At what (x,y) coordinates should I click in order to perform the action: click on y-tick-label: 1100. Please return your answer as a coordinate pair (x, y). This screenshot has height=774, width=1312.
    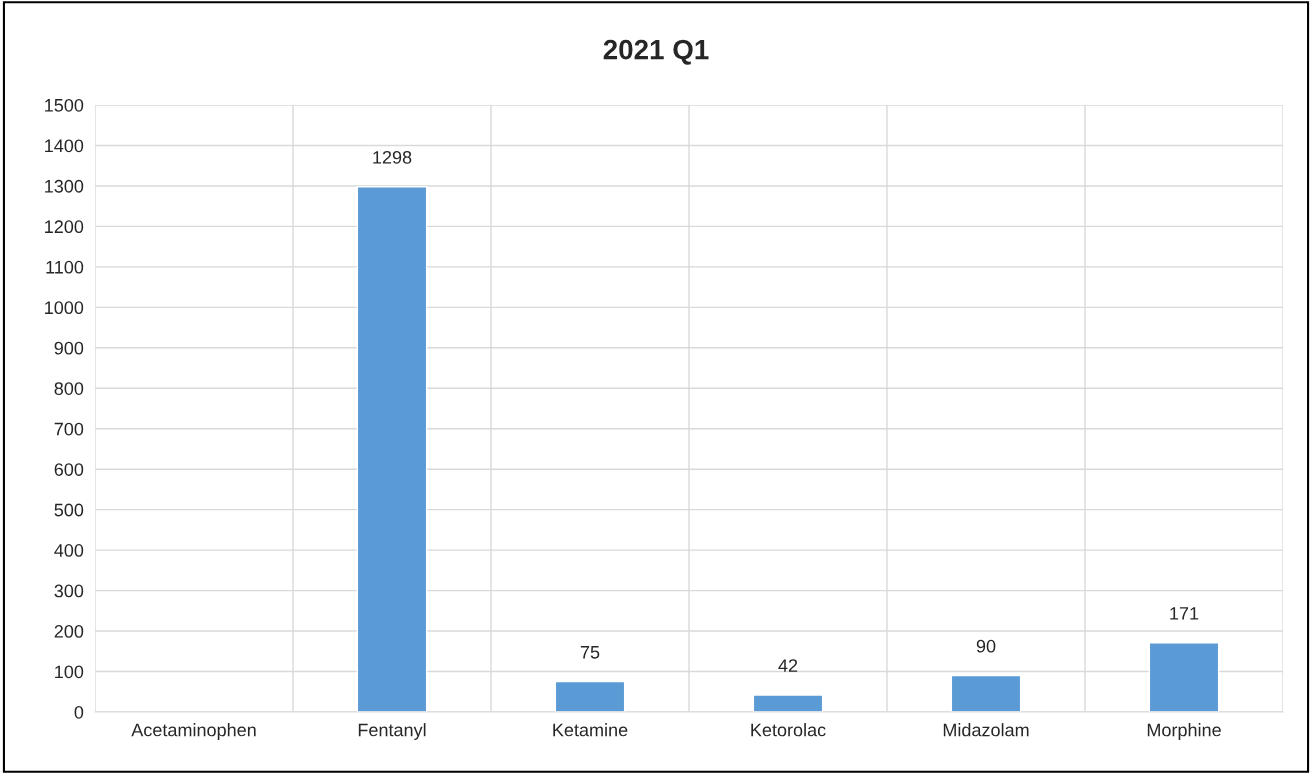
    Looking at the image, I should click on (65, 267).